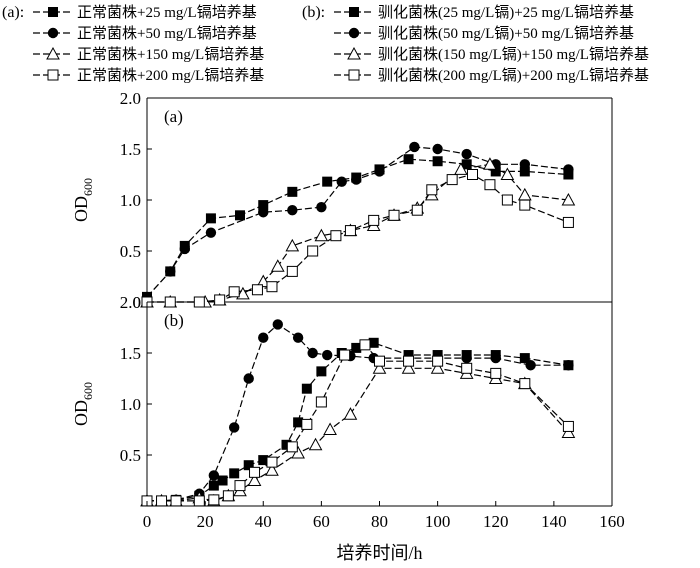  What do you see at coordinates (167, 33) in the screenshot?
I see `legend-entry: 正常菌株+50 mg/L镉培养基` at bounding box center [167, 33].